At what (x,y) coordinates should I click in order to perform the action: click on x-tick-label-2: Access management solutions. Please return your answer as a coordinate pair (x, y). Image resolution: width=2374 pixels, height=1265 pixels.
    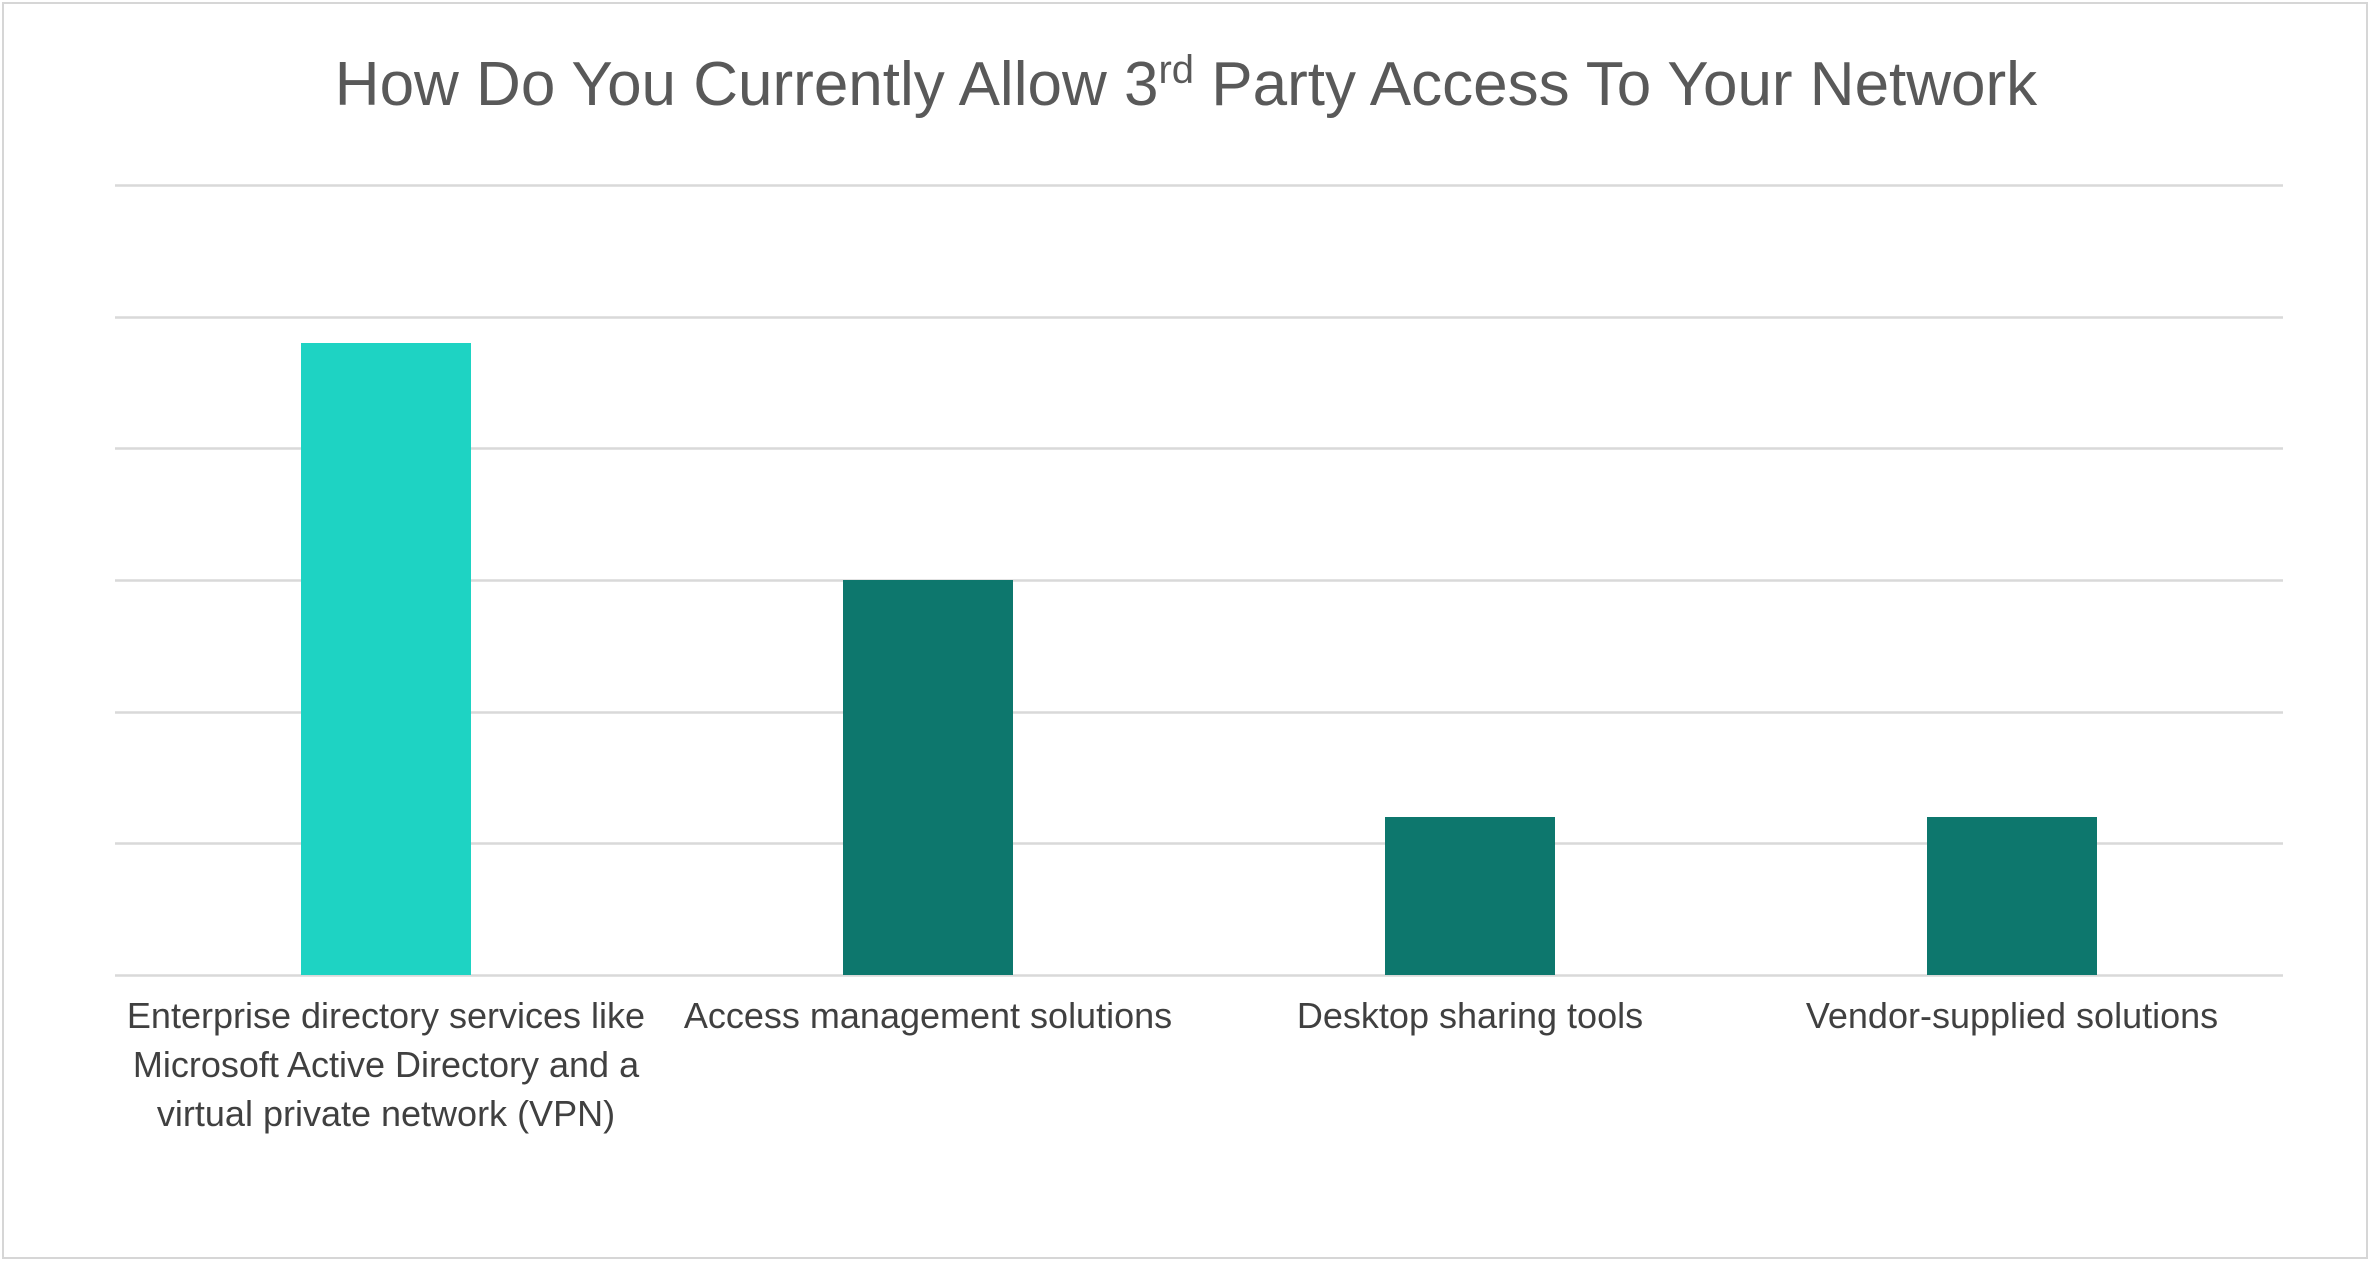
    Looking at the image, I should click on (928, 1015).